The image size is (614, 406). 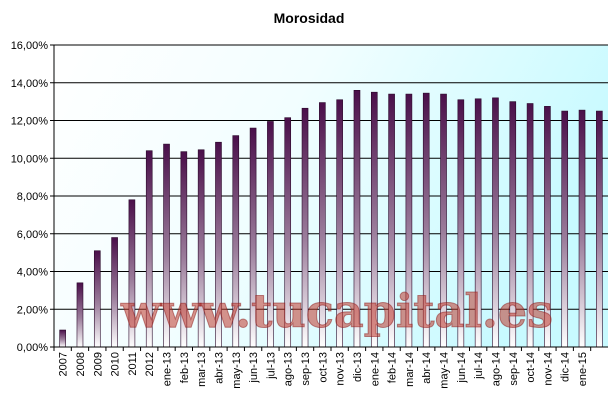 What do you see at coordinates (427, 368) in the screenshot?
I see `x-tick-label: abr-14` at bounding box center [427, 368].